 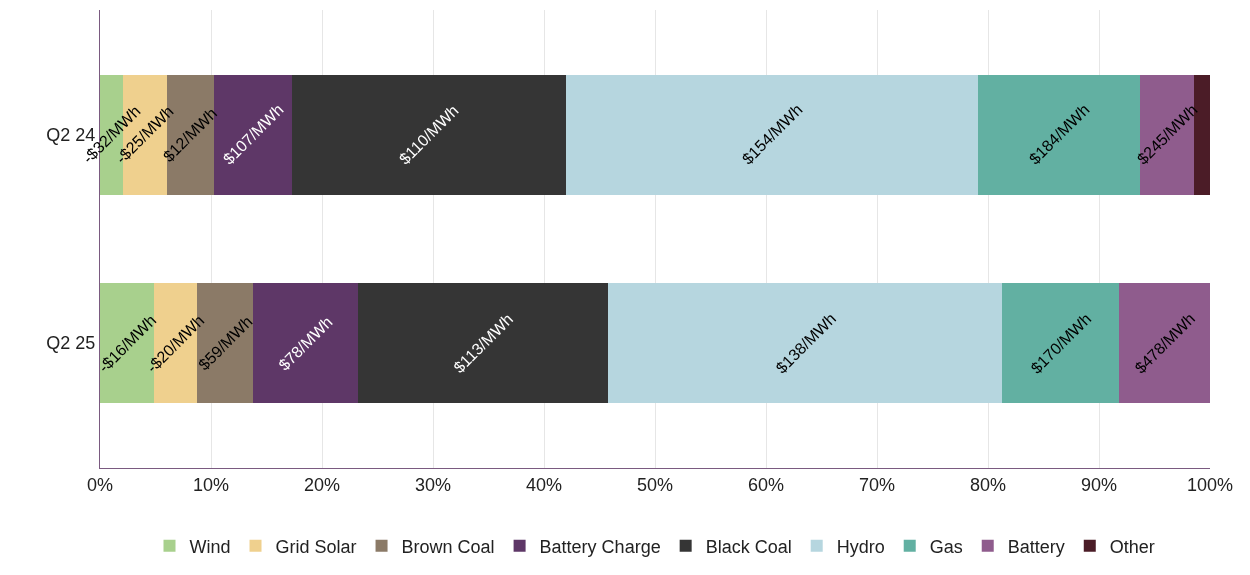 I want to click on x-tick-label: 80%, so click(x=988, y=484).